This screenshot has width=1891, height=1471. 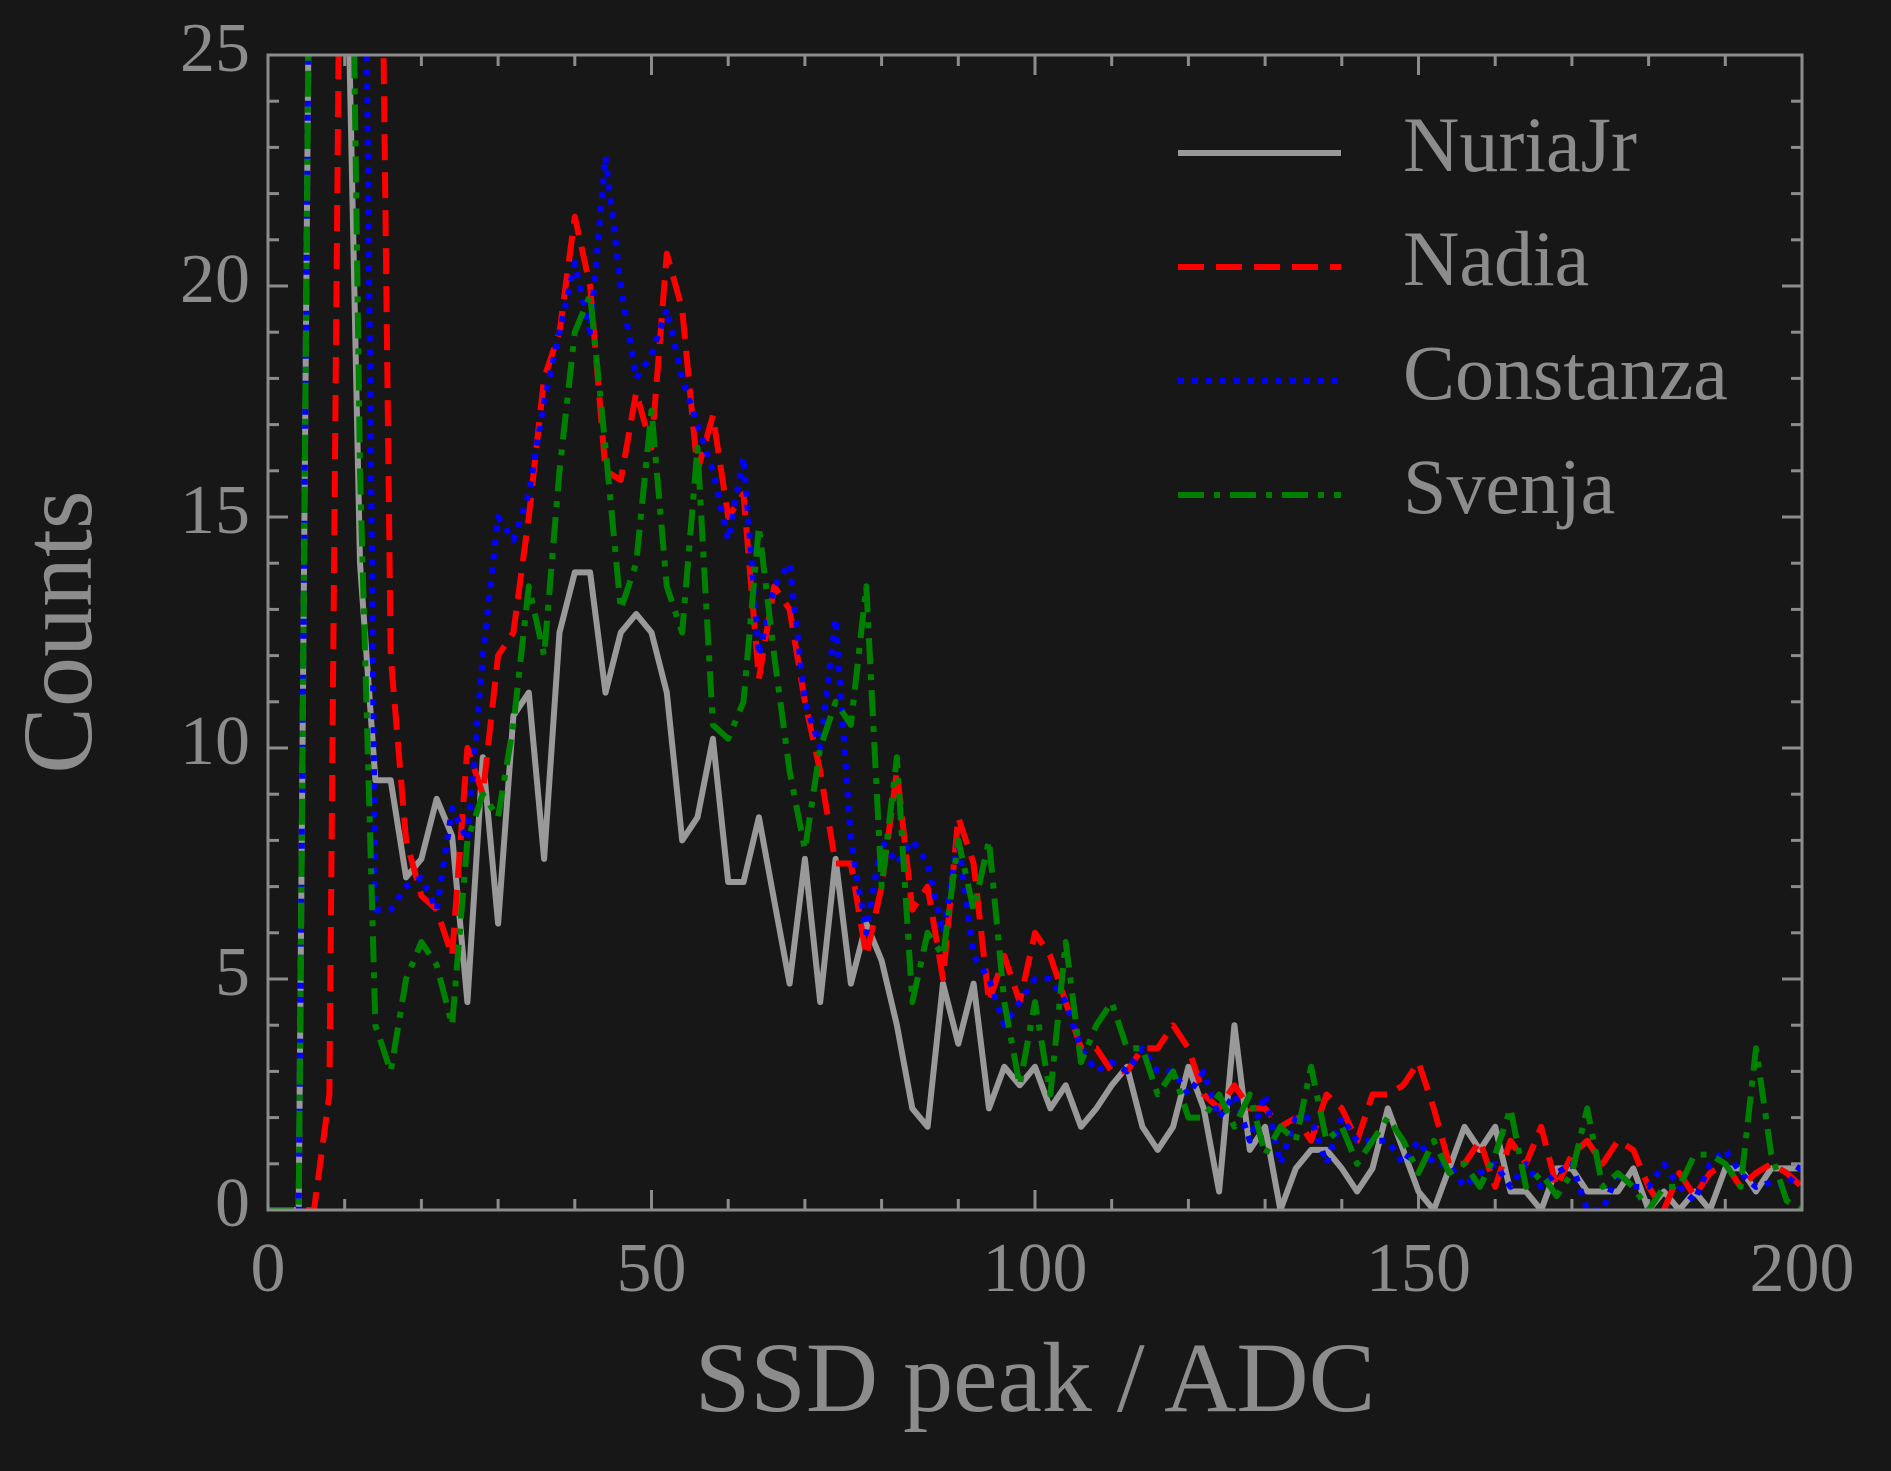 What do you see at coordinates (268, 1268) in the screenshot?
I see `x-tick-label: 0` at bounding box center [268, 1268].